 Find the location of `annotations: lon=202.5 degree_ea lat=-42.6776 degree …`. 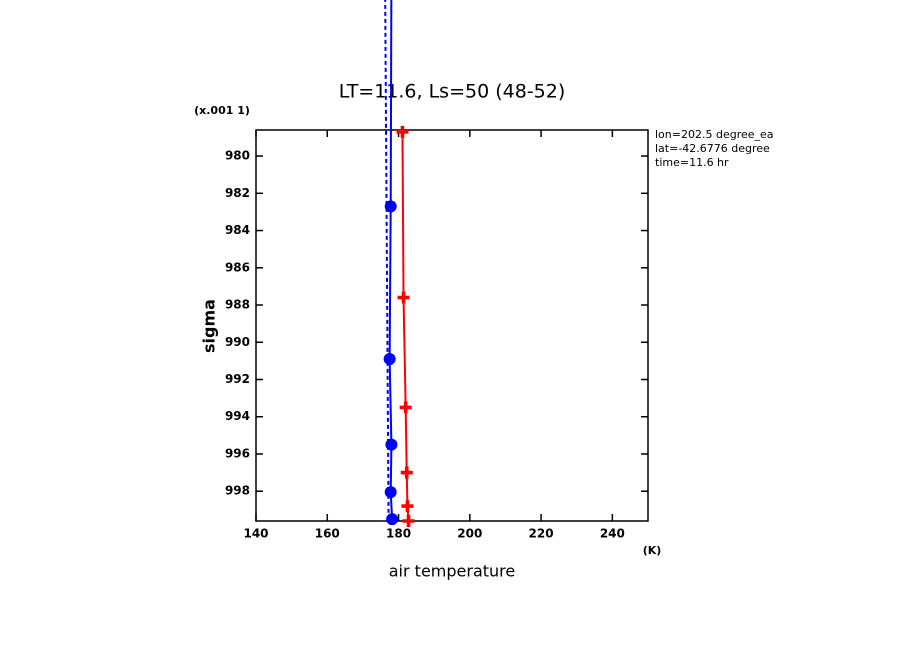

annotations: lon=202.5 degree_ea lat=-42.6776 degree … is located at coordinates (714, 148).